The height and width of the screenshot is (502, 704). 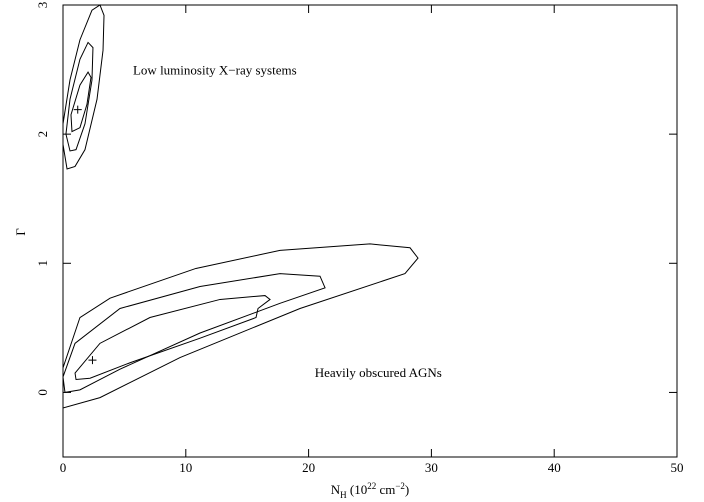 What do you see at coordinates (215, 70) in the screenshot?
I see `annotation: Low luminosity X−ray systems` at bounding box center [215, 70].